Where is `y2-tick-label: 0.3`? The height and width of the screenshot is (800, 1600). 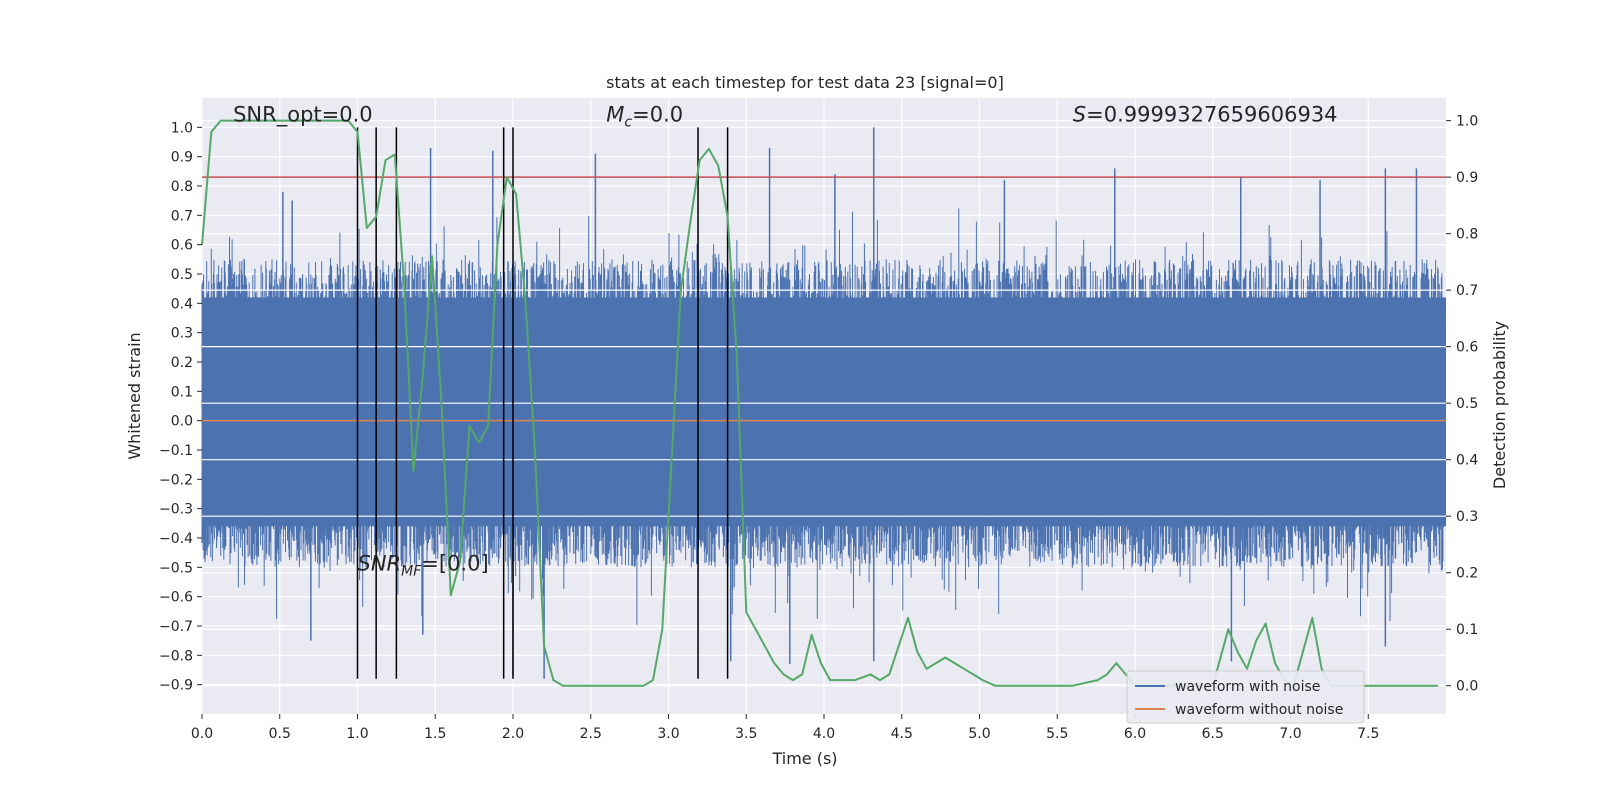
y2-tick-label: 0.3 is located at coordinates (1467, 517).